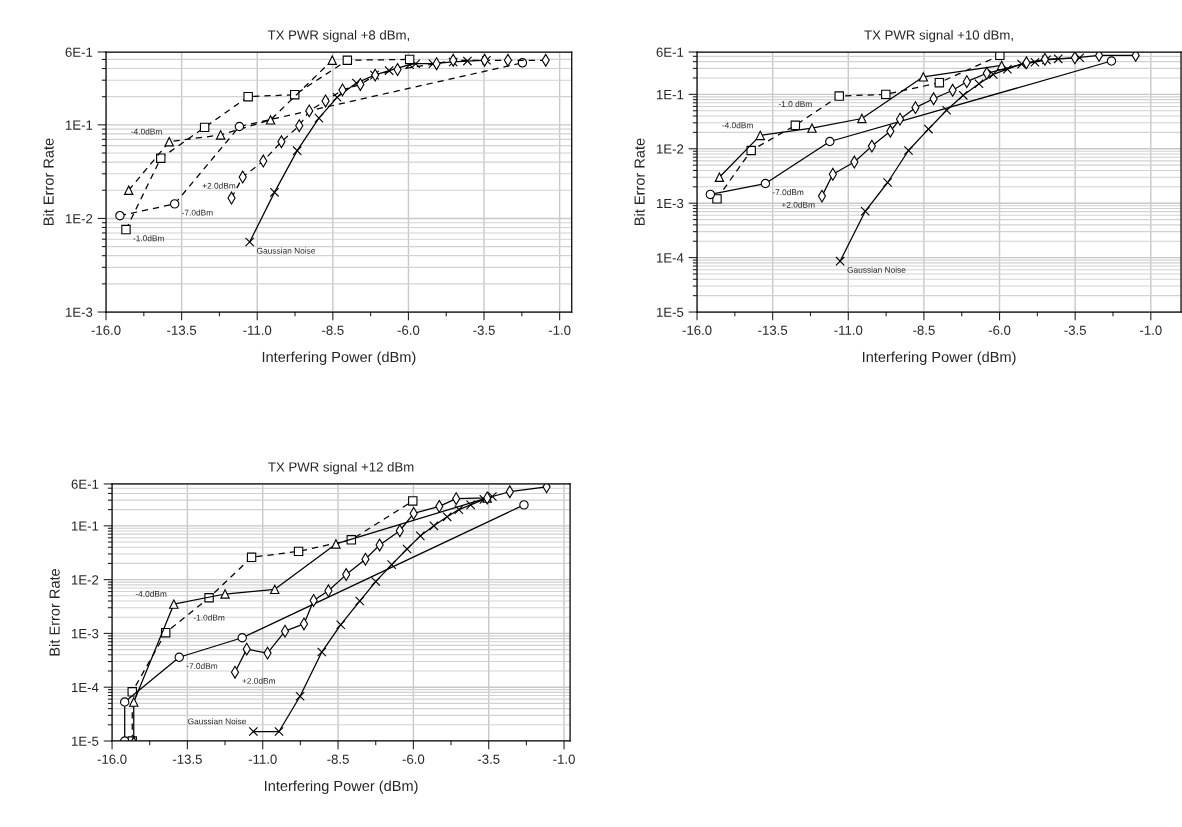  What do you see at coordinates (938, 36) in the screenshot?
I see `chart-title: TX PWR signal +10 dBm,` at bounding box center [938, 36].